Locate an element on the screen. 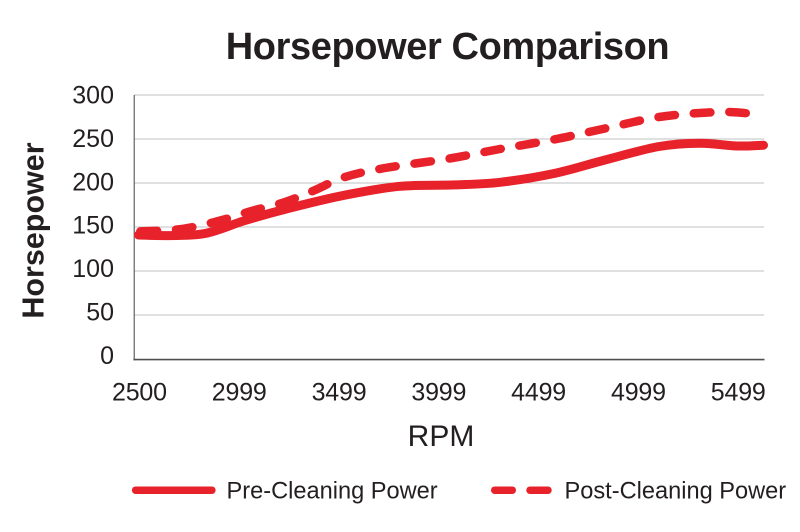 The width and height of the screenshot is (800, 532). svg-text: 250 is located at coordinates (93, 139).